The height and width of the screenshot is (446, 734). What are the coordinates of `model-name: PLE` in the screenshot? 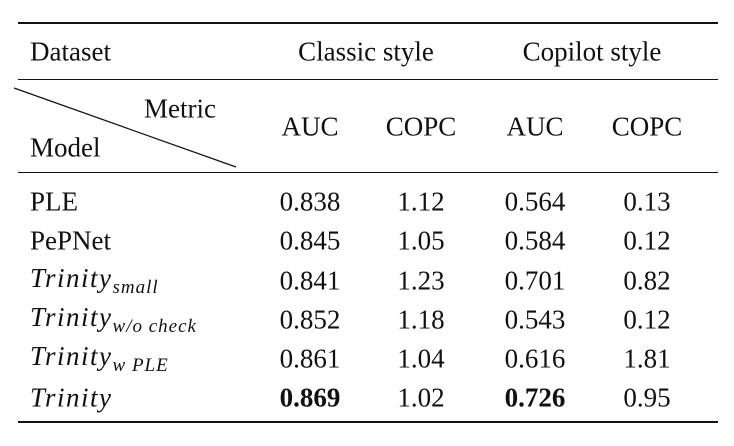 It's located at (54, 201).